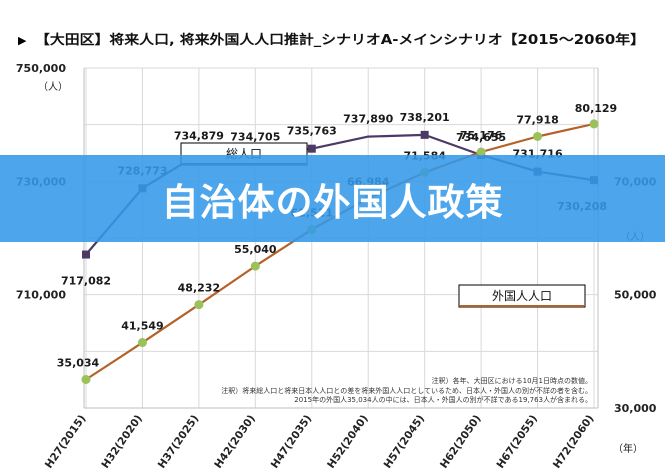 The width and height of the screenshot is (665, 471). I want to click on right-tick-label: 30,000, so click(635, 408).